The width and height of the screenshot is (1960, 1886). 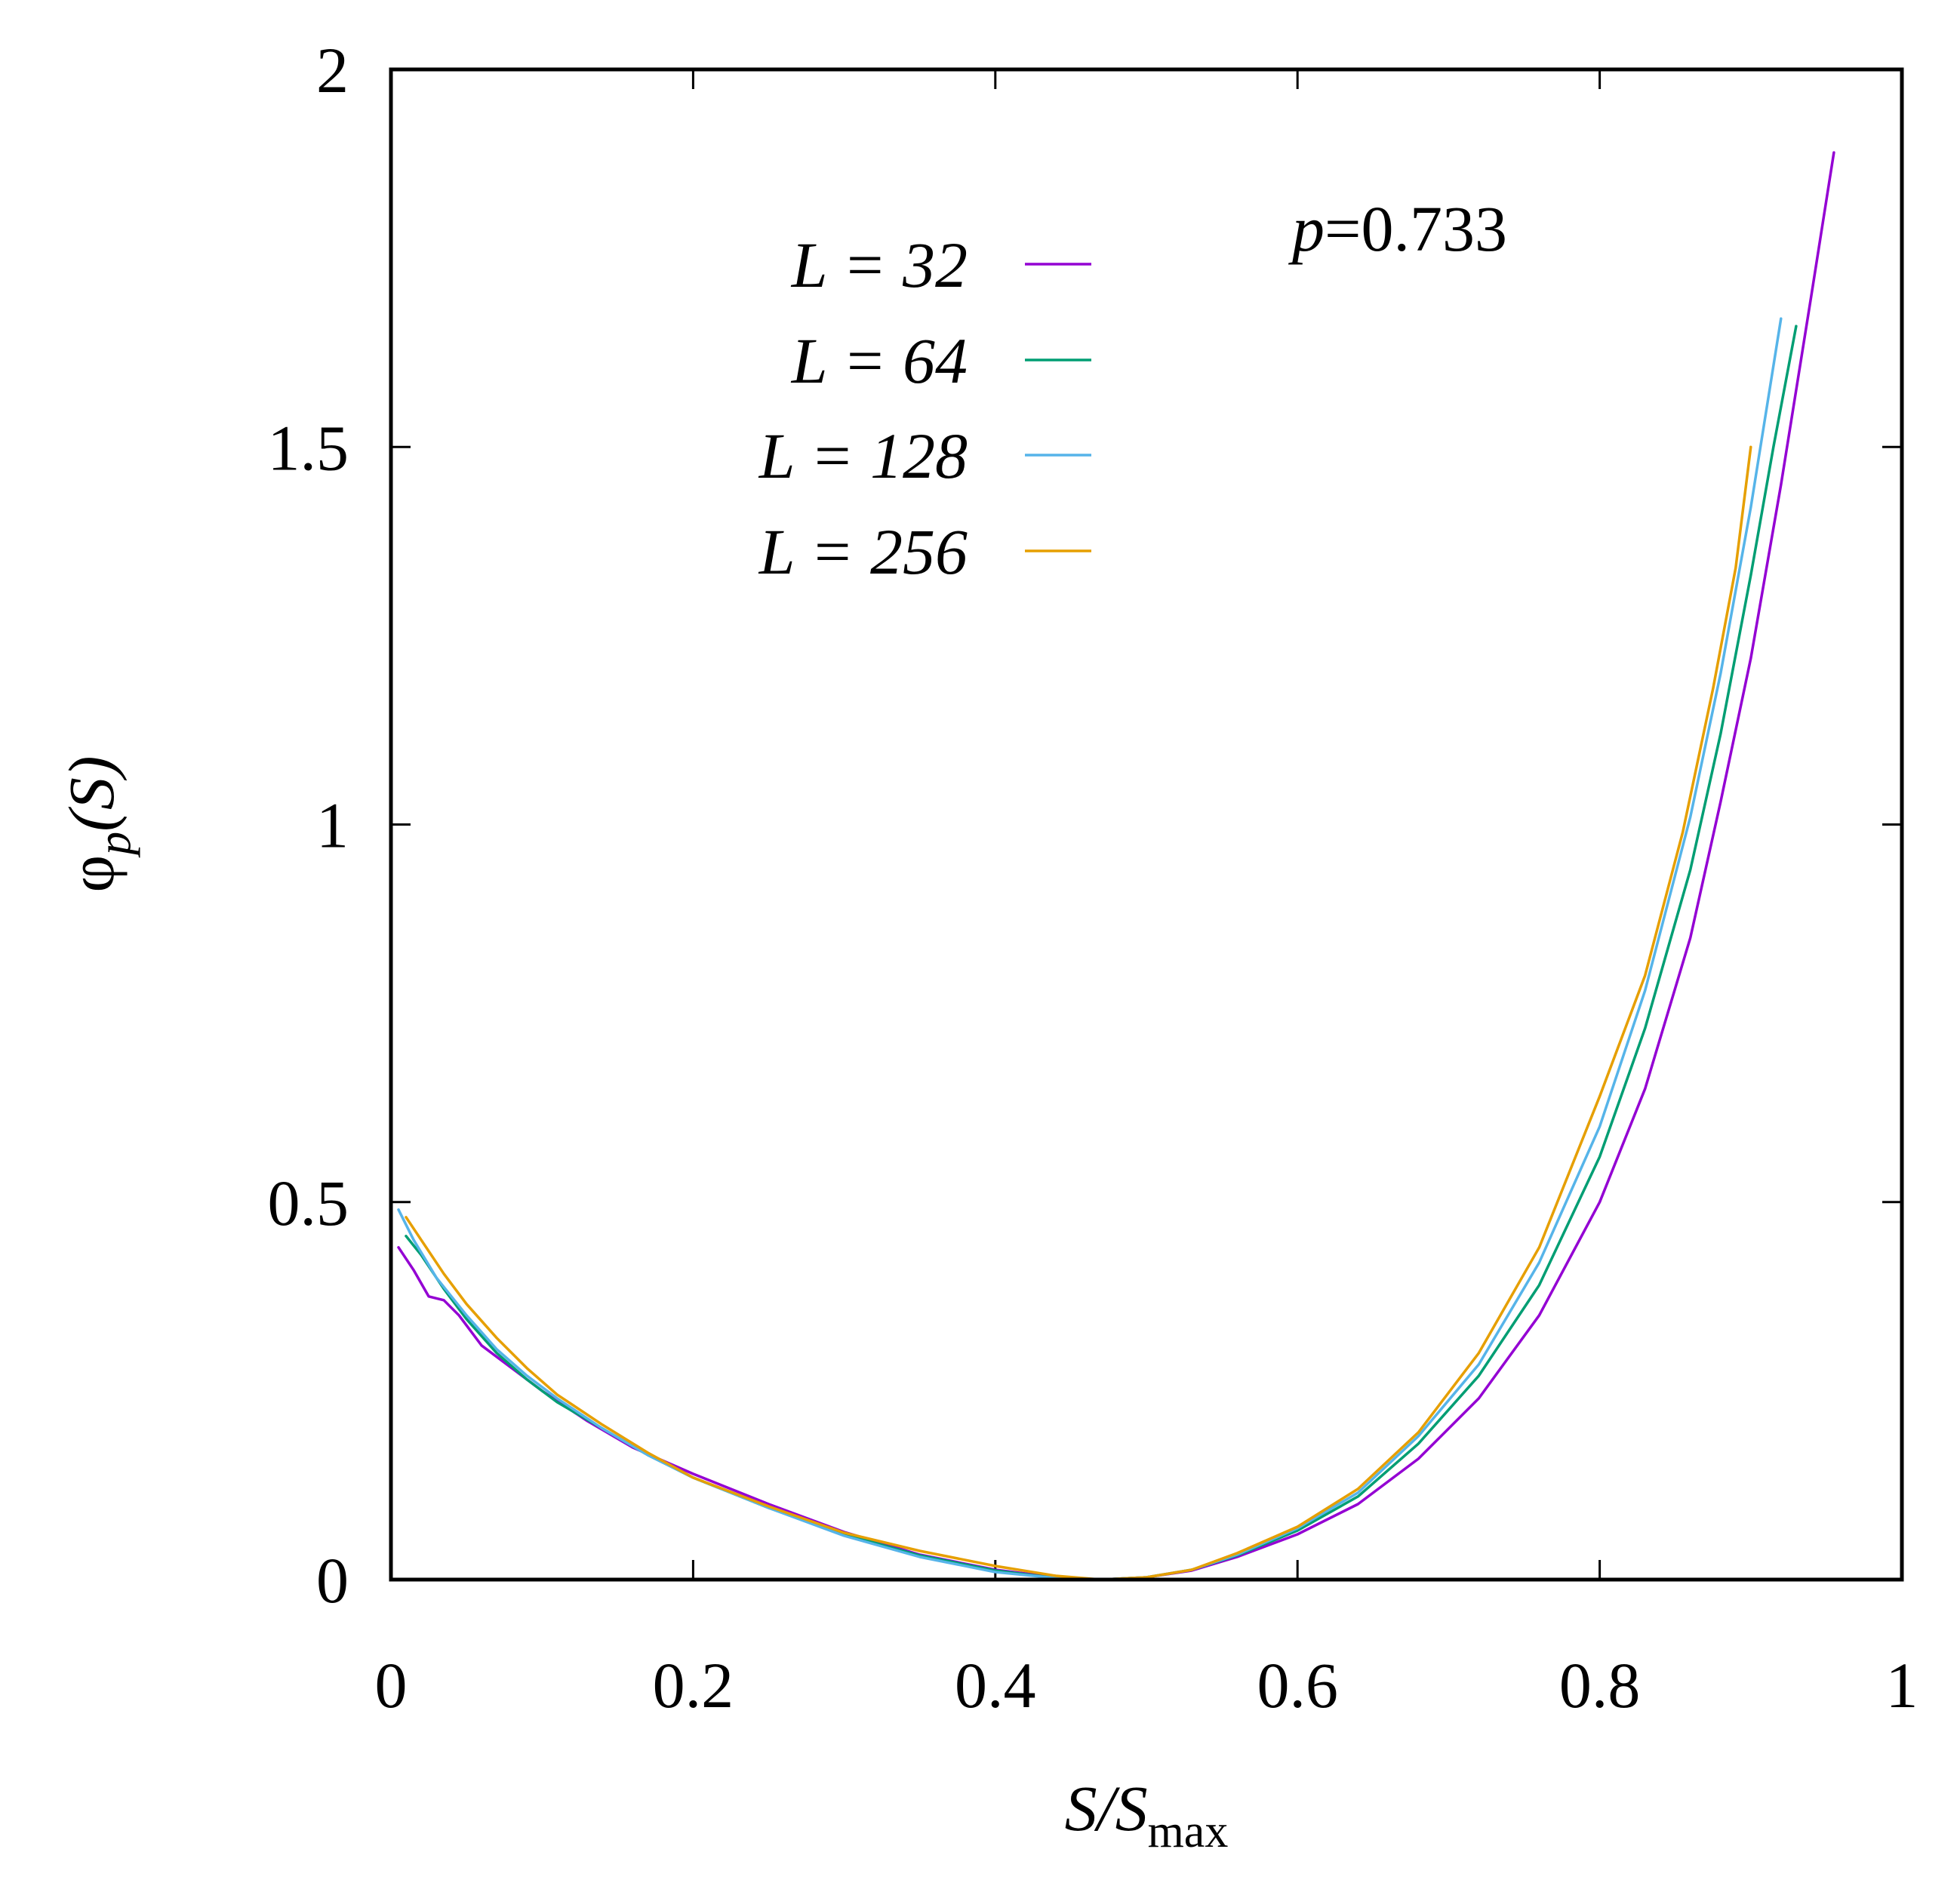 I want to click on y-axis-label-rest: (S), so click(x=91, y=794).